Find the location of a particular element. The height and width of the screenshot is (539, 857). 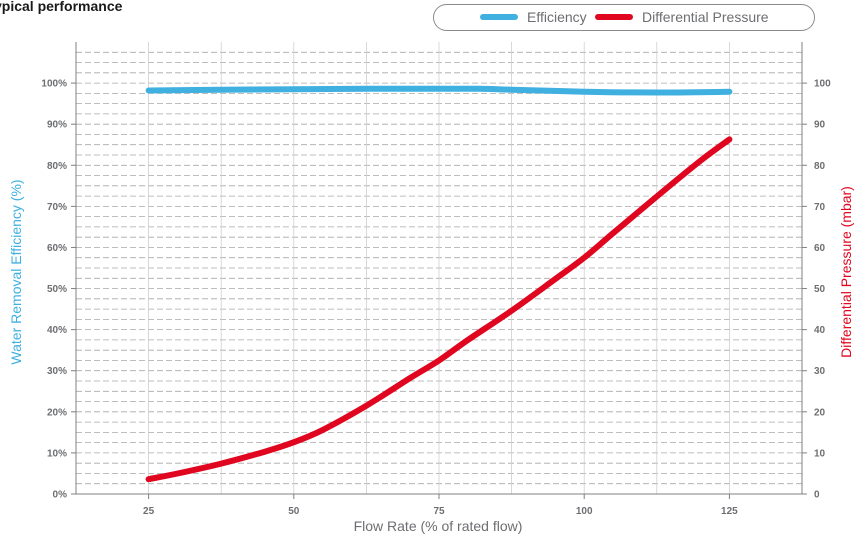

y-left-tick-label: 20% is located at coordinates (57, 412).